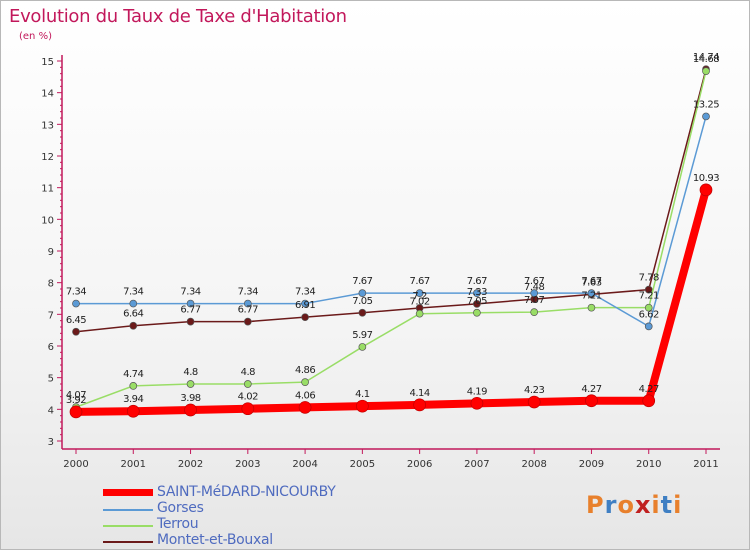 The height and width of the screenshot is (550, 750). What do you see at coordinates (47, 94) in the screenshot?
I see `y-tick-label: 14` at bounding box center [47, 94].